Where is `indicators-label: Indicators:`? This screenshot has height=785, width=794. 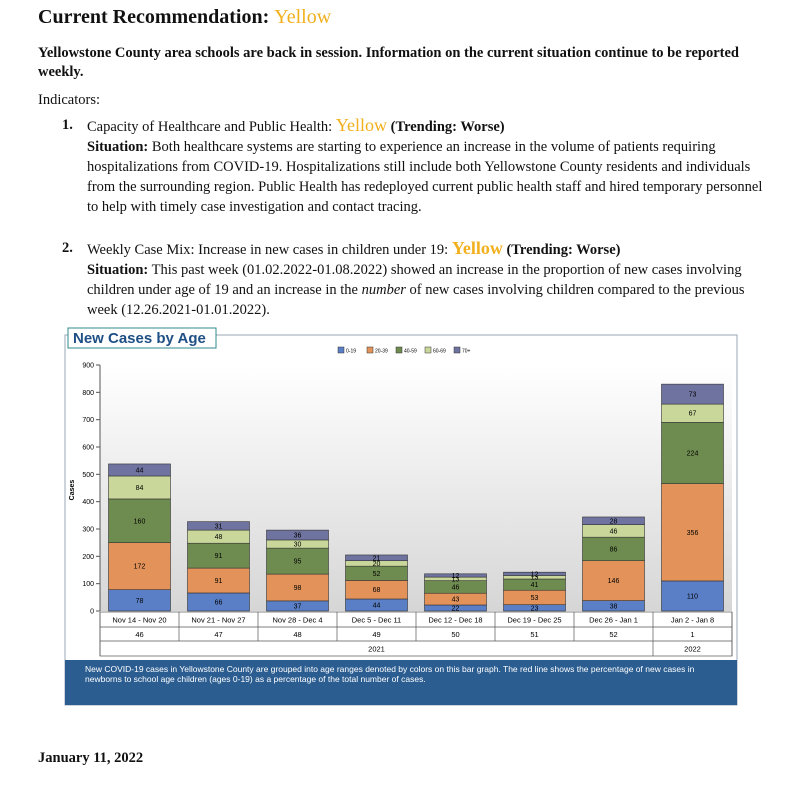 indicators-label: Indicators: is located at coordinates (69, 100).